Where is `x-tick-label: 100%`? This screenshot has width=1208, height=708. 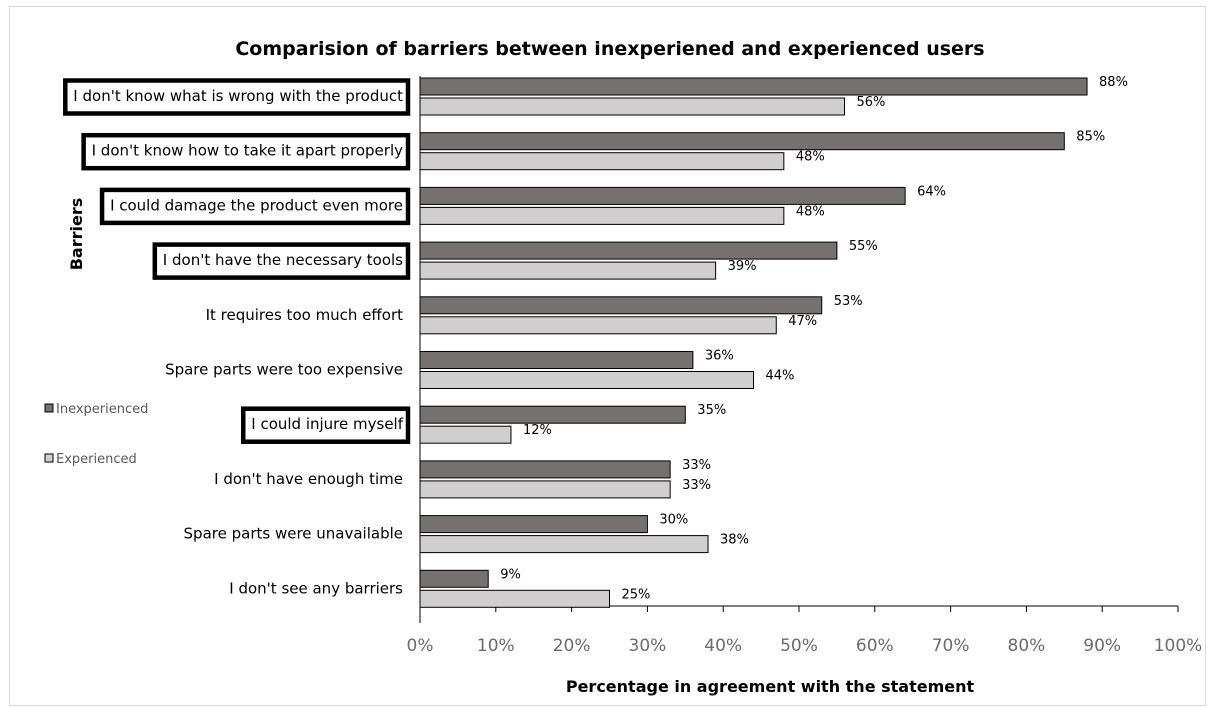
x-tick-label: 100% is located at coordinates (1178, 646).